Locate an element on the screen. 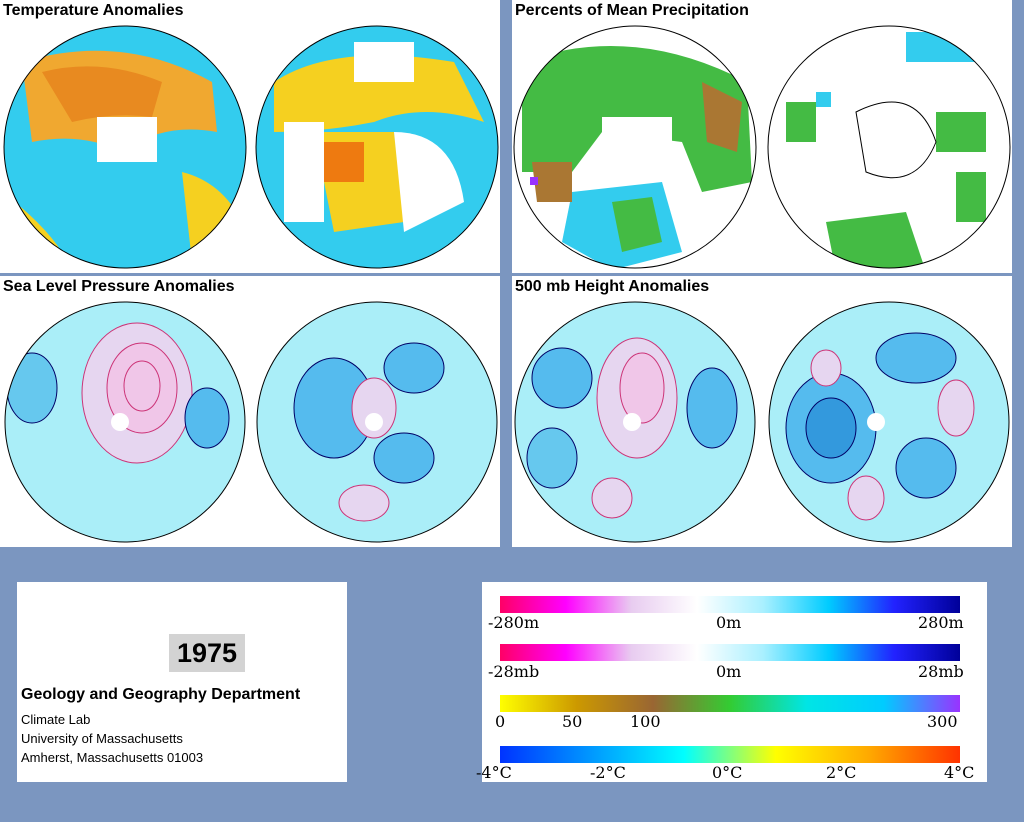 The width and height of the screenshot is (1024, 822). year-label: 1975 is located at coordinates (207, 653).